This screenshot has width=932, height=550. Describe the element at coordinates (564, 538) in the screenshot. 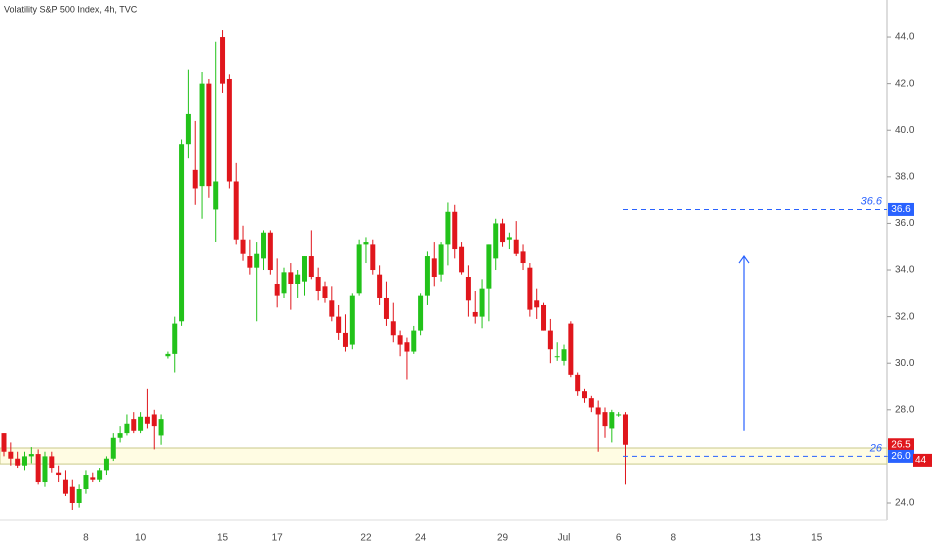

I see `x-tick-label: Jul` at that location.